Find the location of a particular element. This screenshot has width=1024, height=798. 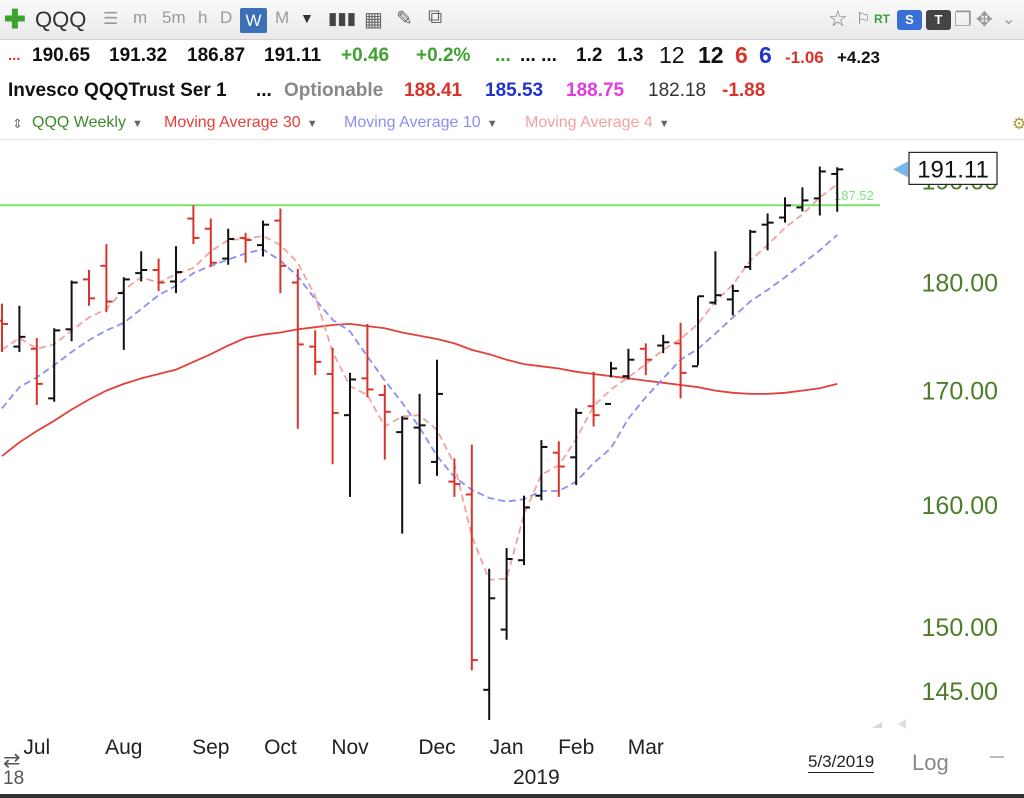

legend-ma10: Moving Average 10 ▼ is located at coordinates (421, 123).